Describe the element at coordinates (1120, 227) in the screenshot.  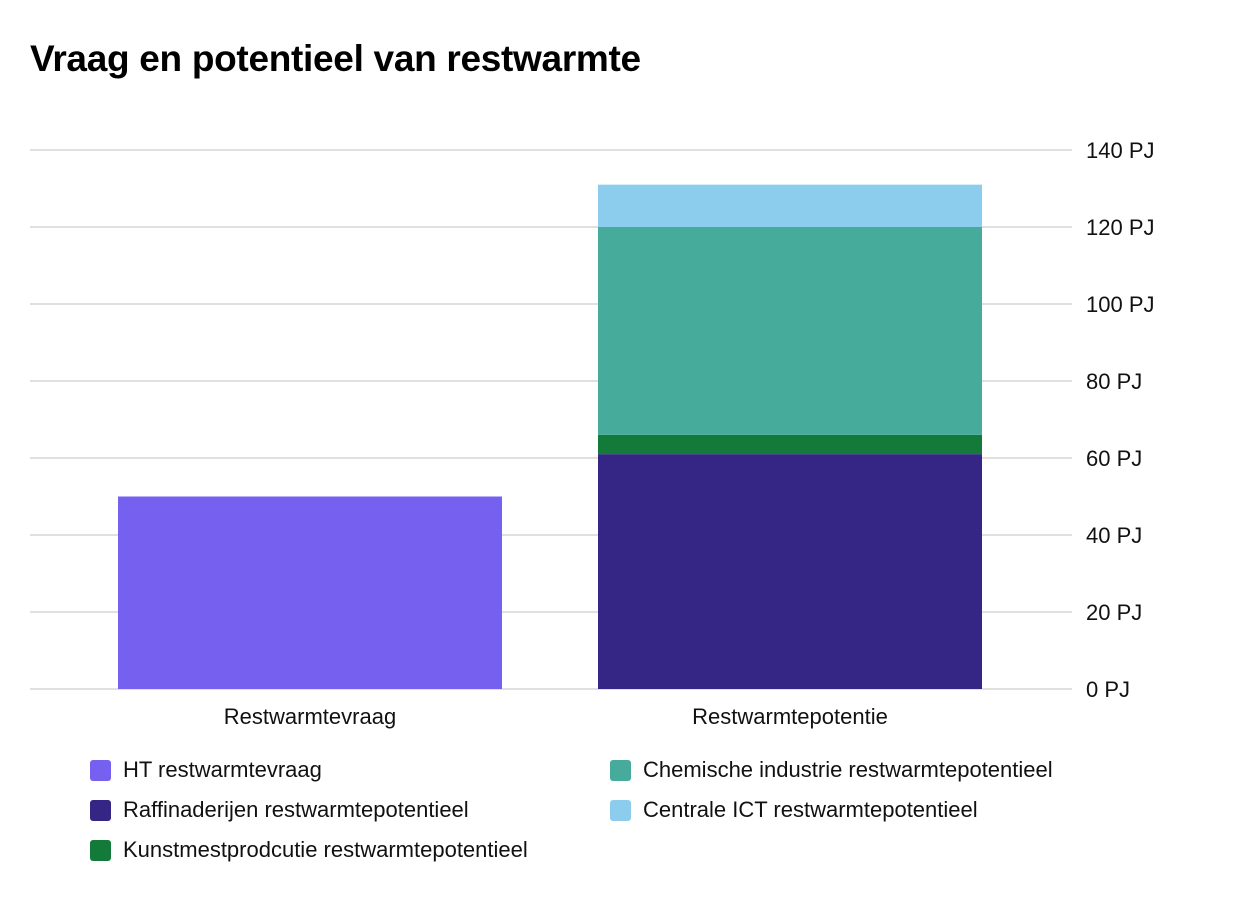
I see `y-tick-label: 120 PJ` at that location.